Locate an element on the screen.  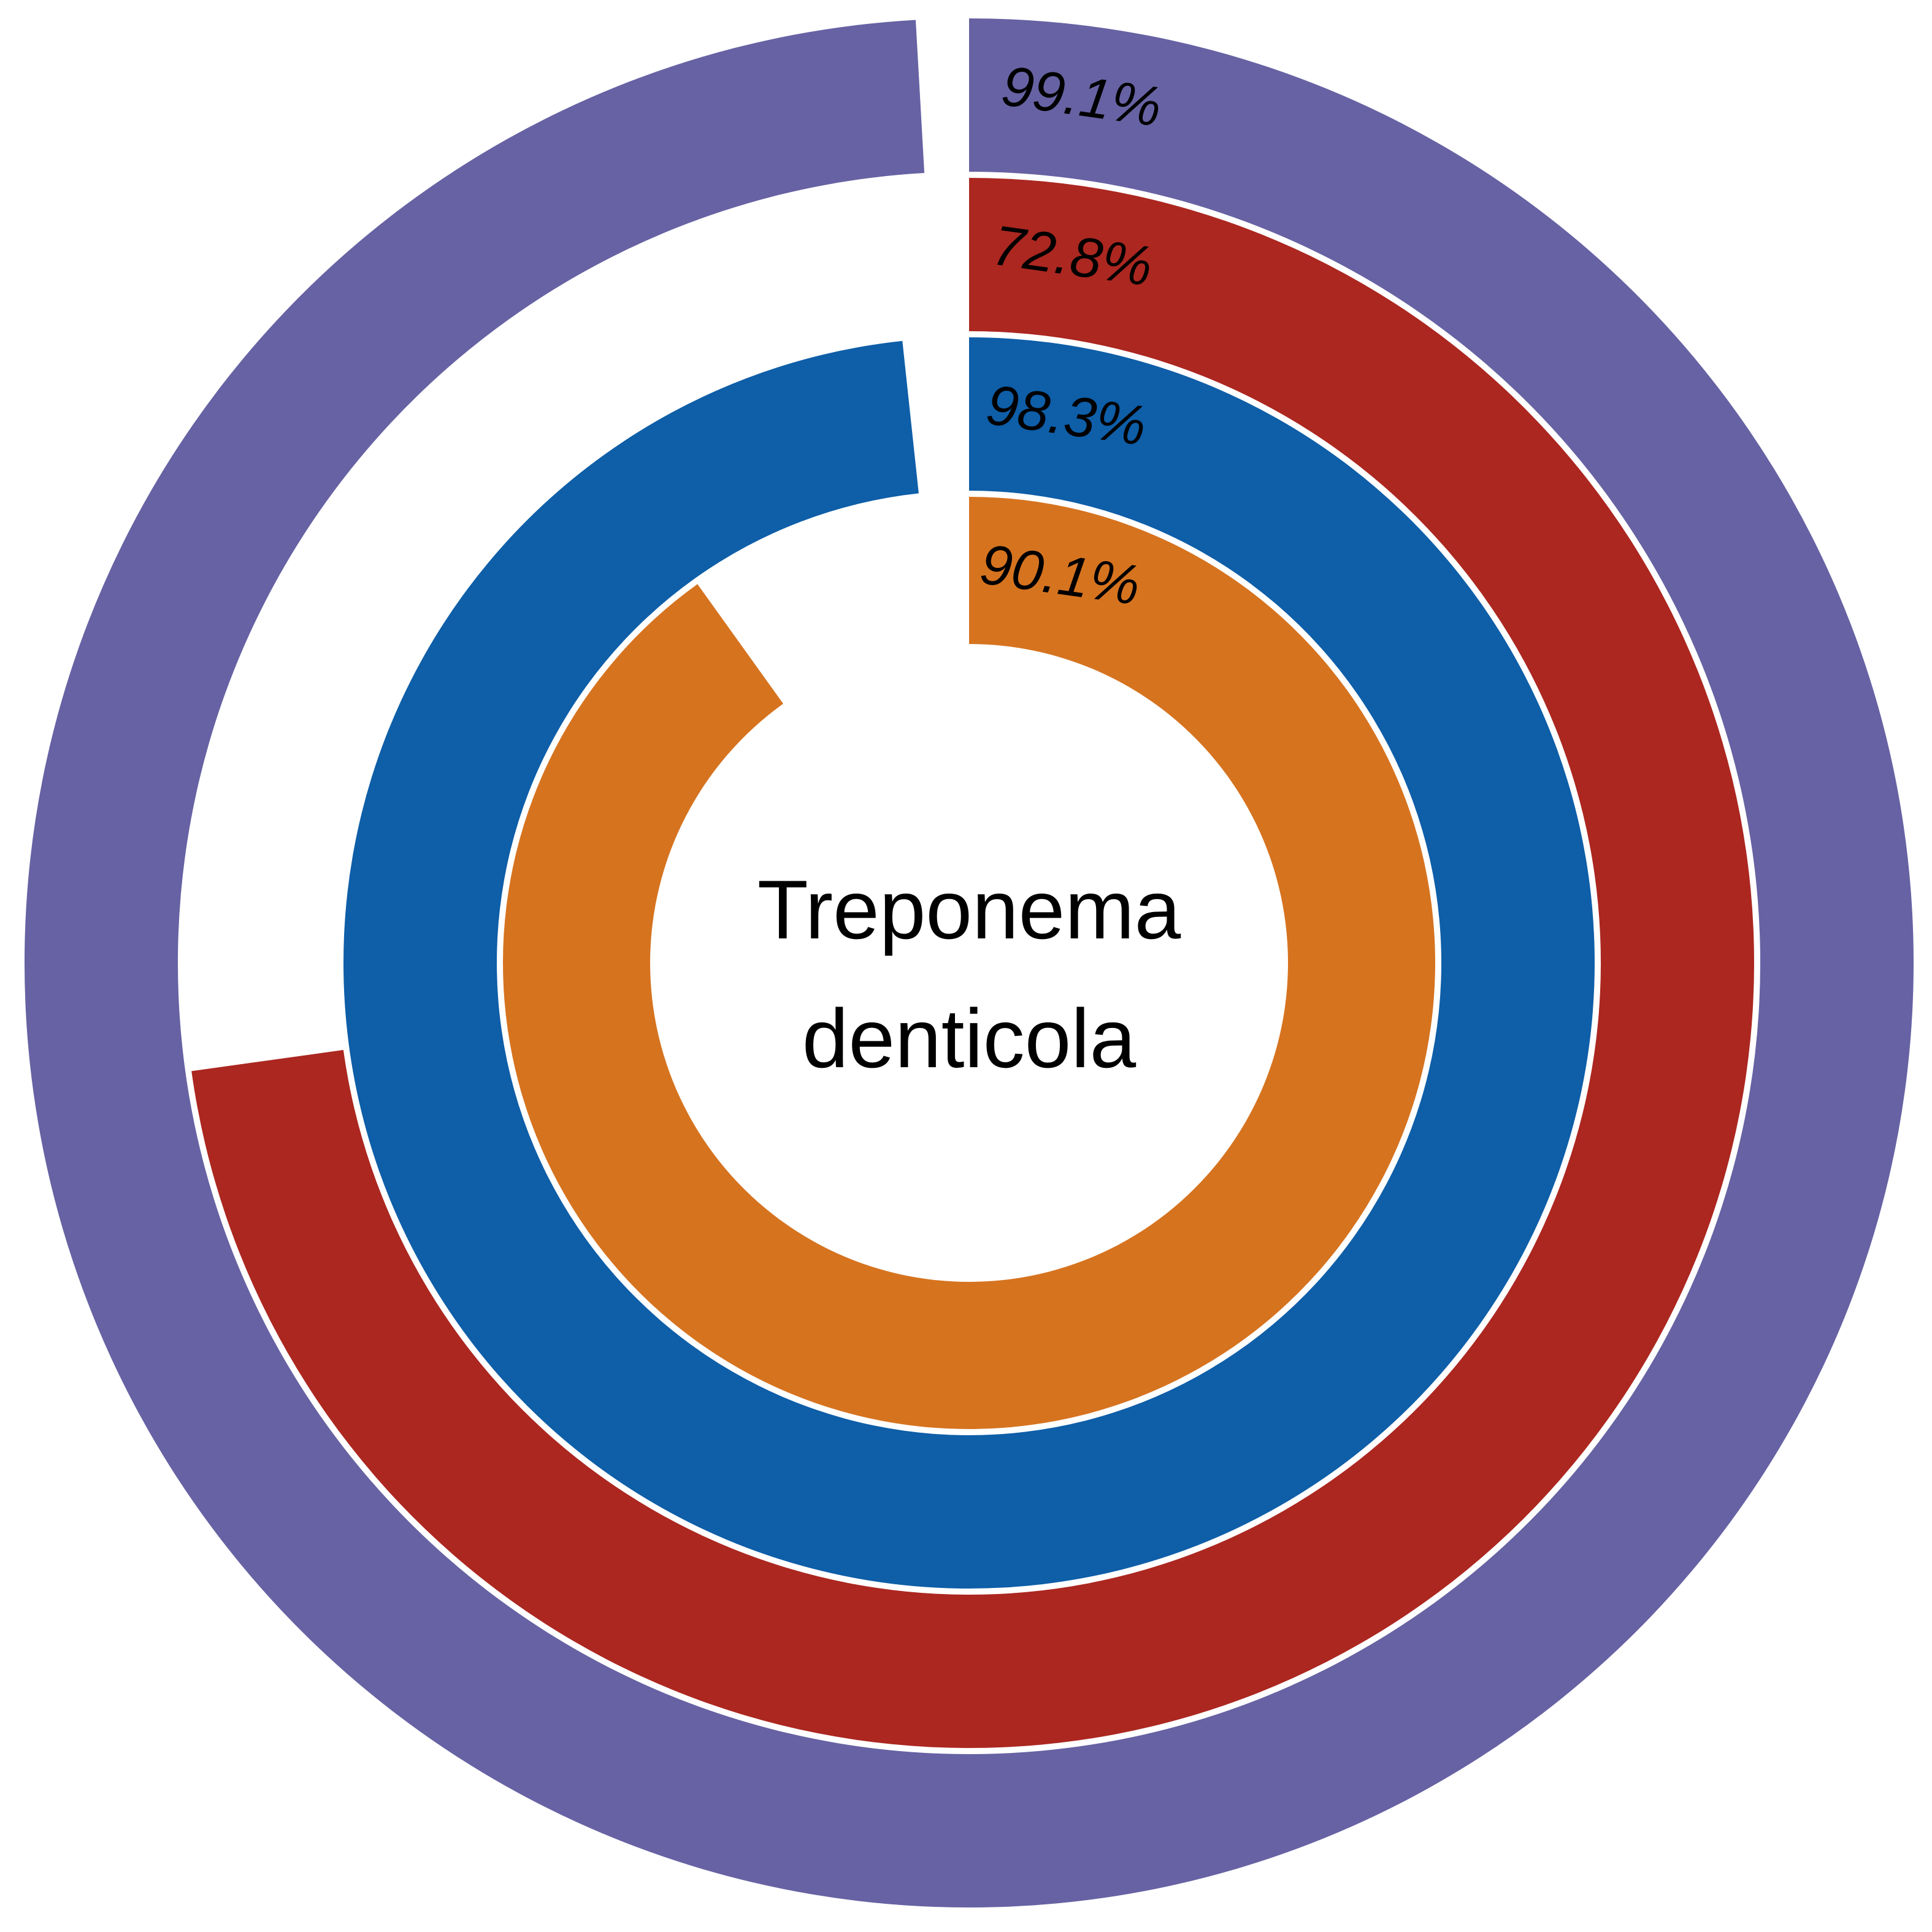
center-label-line-2: denticola is located at coordinates (969, 1038).